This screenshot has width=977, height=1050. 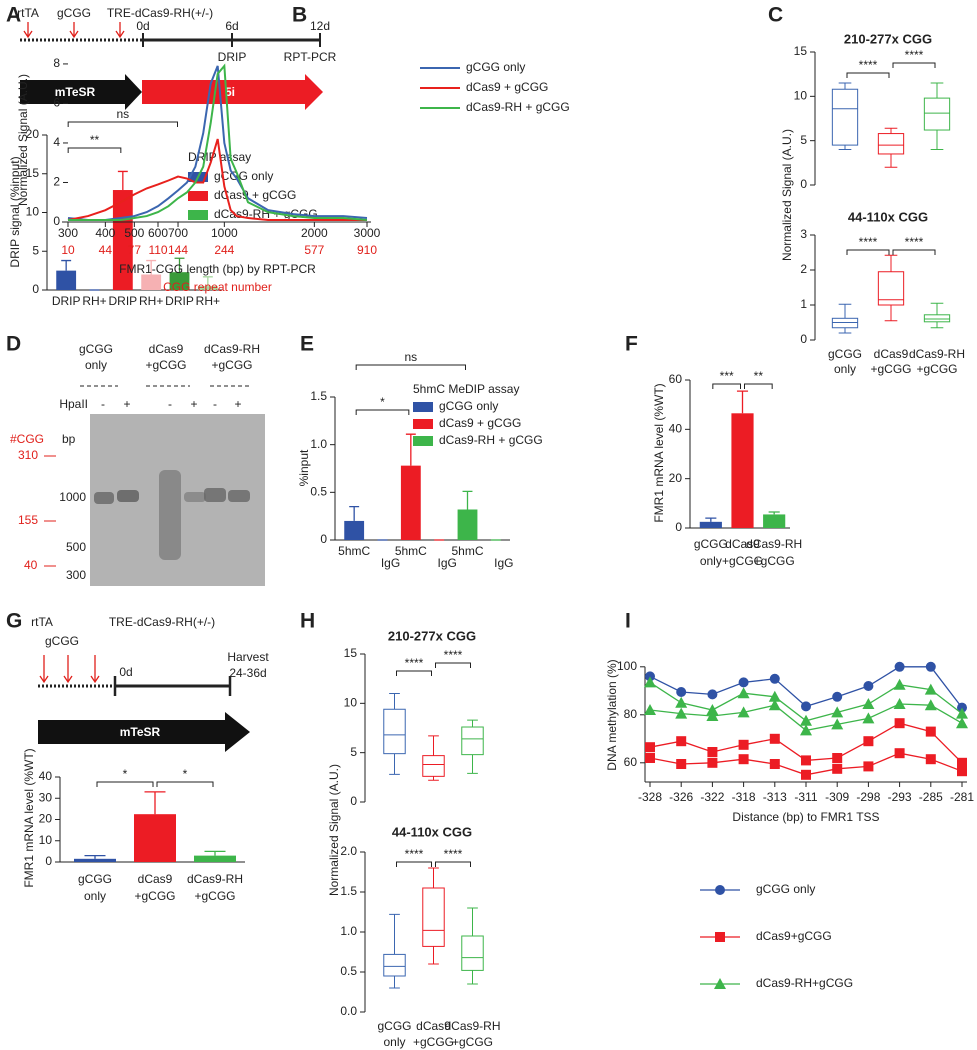 I want to click on assay: DRIP, so click(x=232, y=57).